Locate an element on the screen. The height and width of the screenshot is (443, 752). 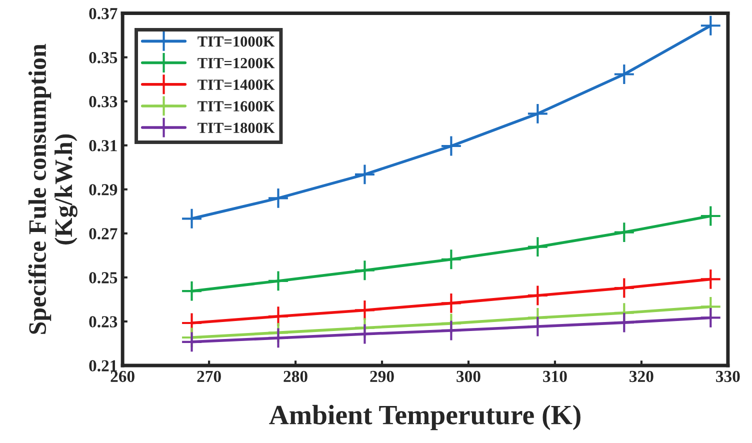
y-tick-label: 0.35 is located at coordinates (103, 58).